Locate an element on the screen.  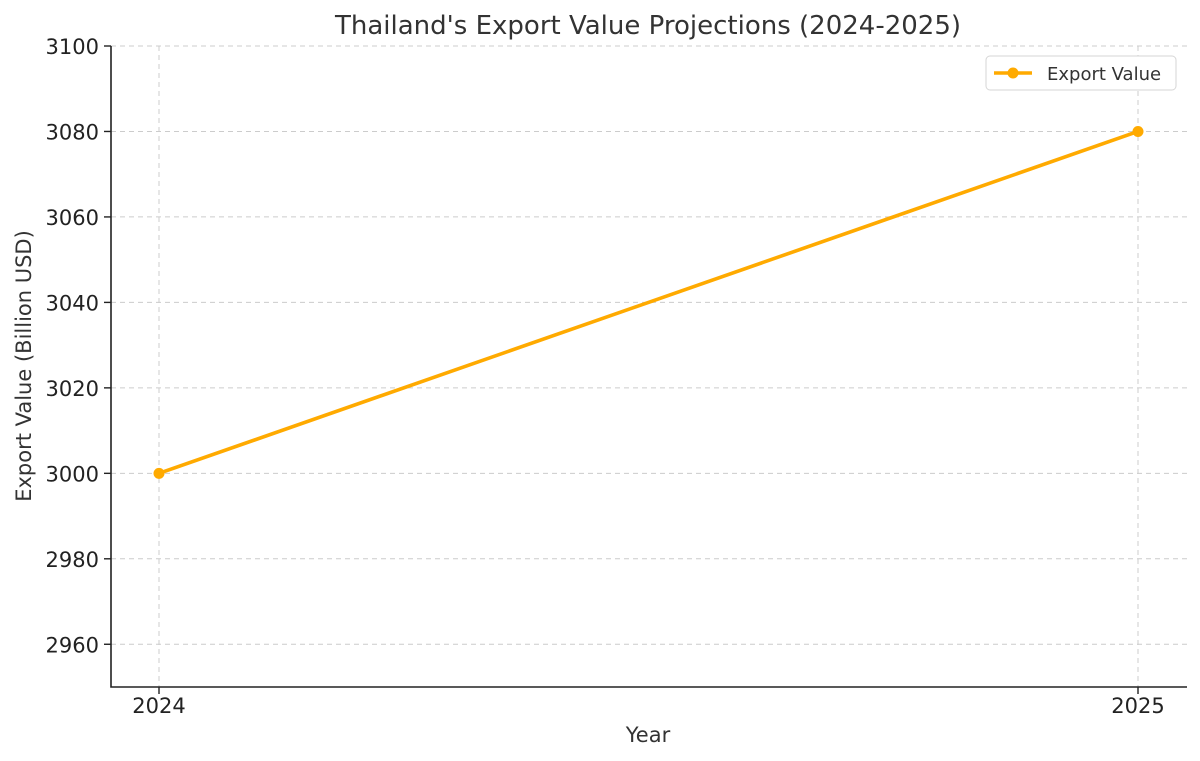
y-tick-label: 2960 is located at coordinates (72, 645).